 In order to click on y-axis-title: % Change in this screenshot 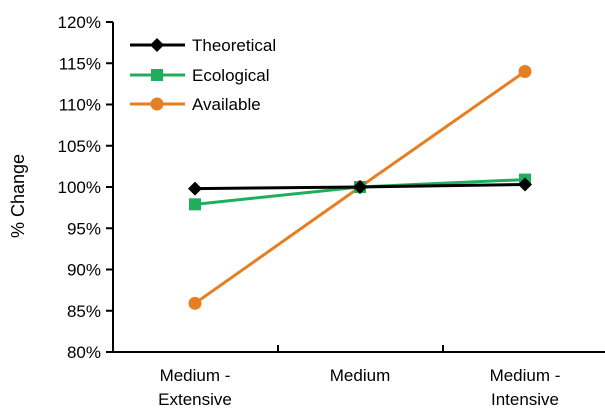, I will do `click(18, 196)`.